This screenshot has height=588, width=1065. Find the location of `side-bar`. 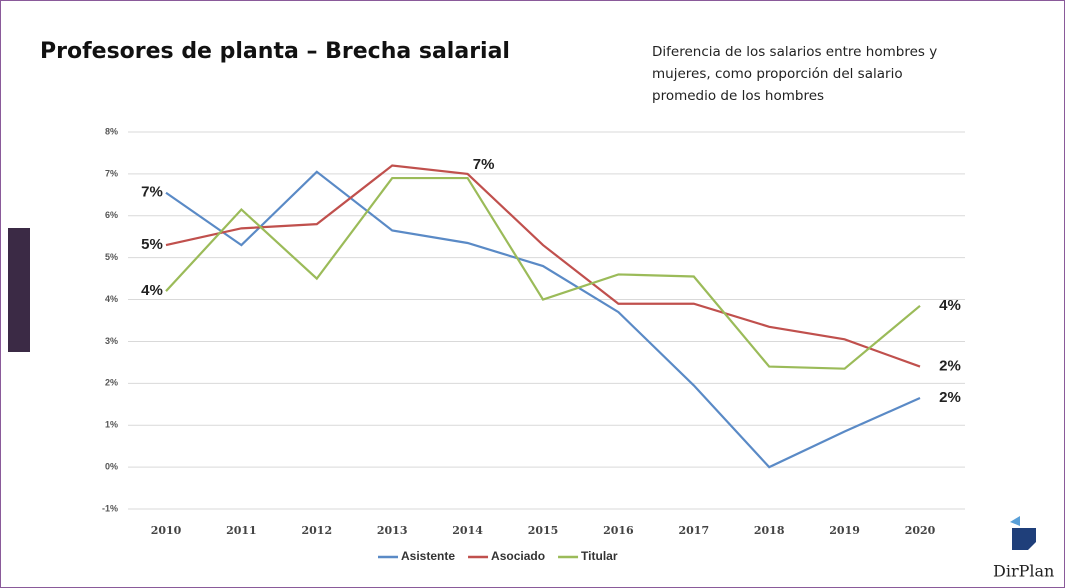

side-bar is located at coordinates (19, 290).